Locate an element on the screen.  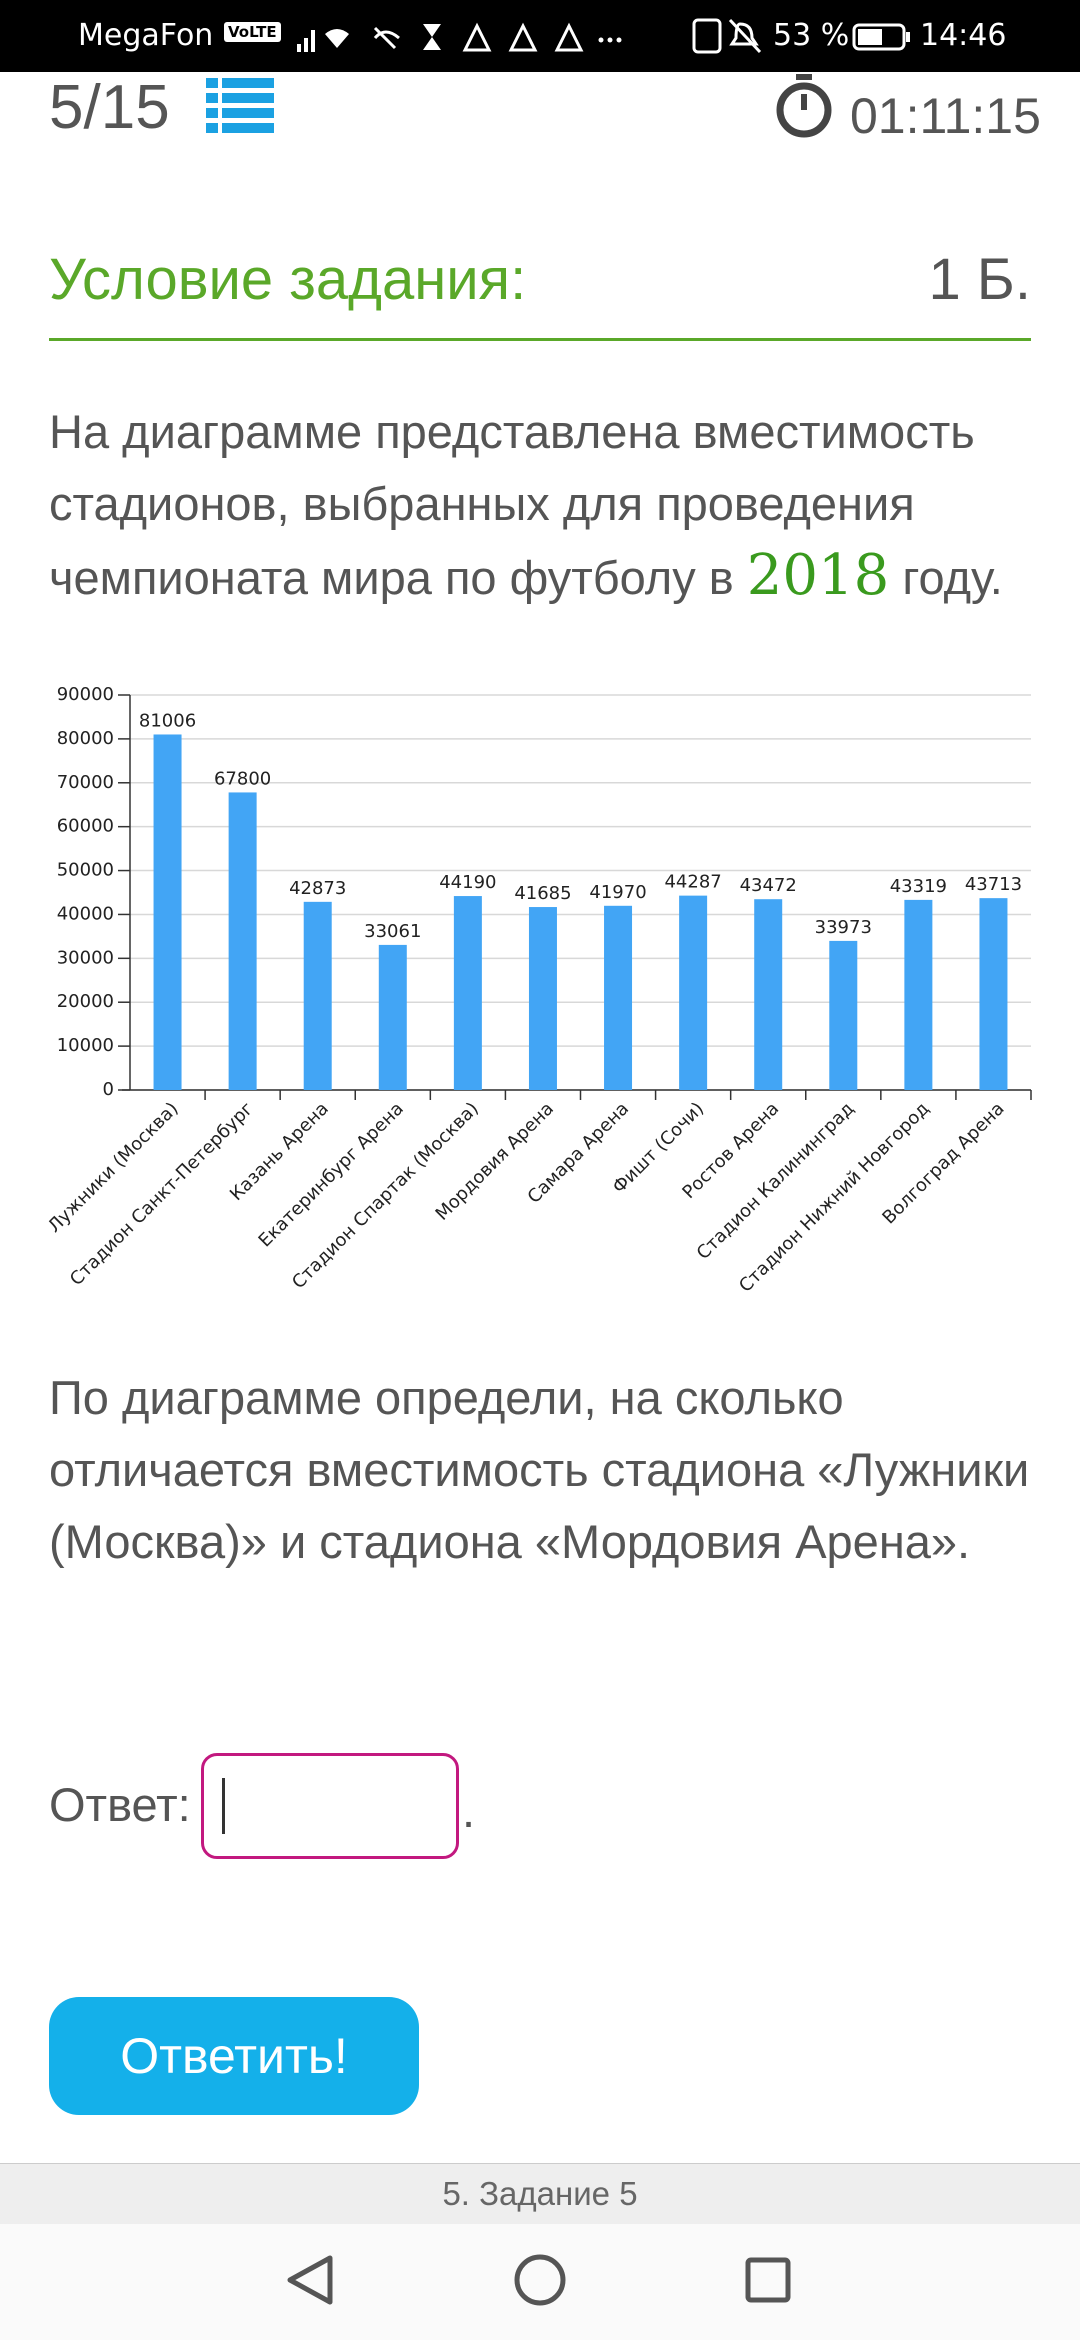
y-tick-label: 50000 is located at coordinates (85, 870).